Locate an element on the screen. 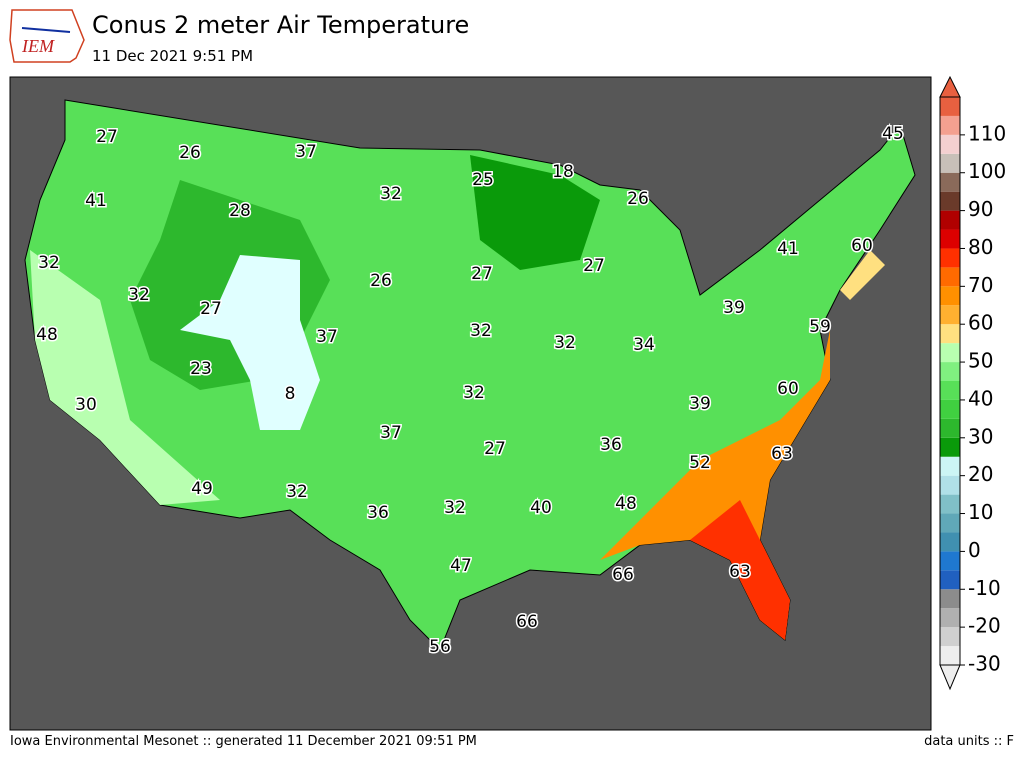  colorbar-tick-label: 70 is located at coordinates (980, 285).